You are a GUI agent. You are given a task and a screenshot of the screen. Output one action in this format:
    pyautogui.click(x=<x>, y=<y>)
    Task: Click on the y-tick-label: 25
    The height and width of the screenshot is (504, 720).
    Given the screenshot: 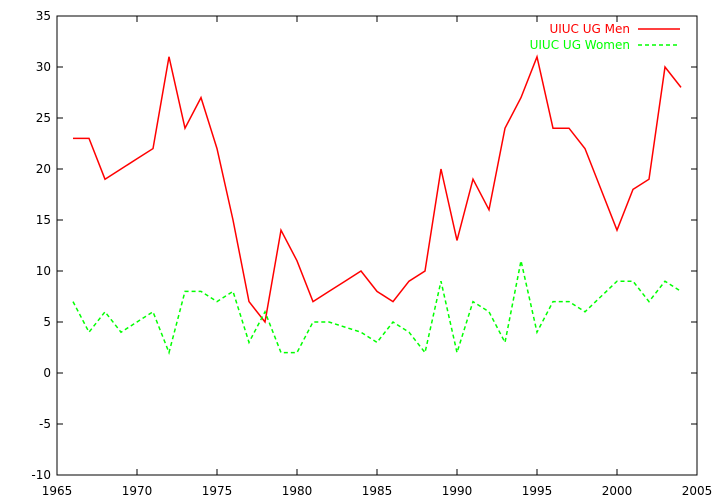 What is the action you would take?
    pyautogui.click(x=43, y=118)
    